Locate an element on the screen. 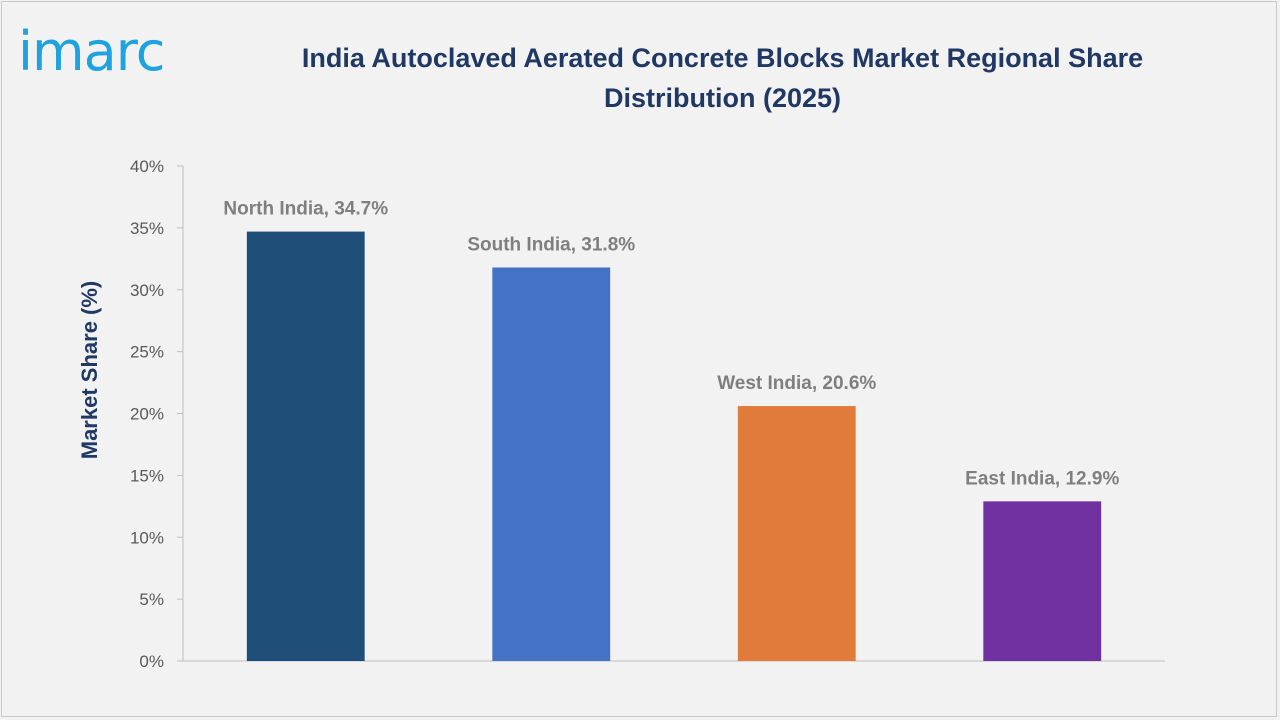  data-label: West India, 20.6% is located at coordinates (796, 383).